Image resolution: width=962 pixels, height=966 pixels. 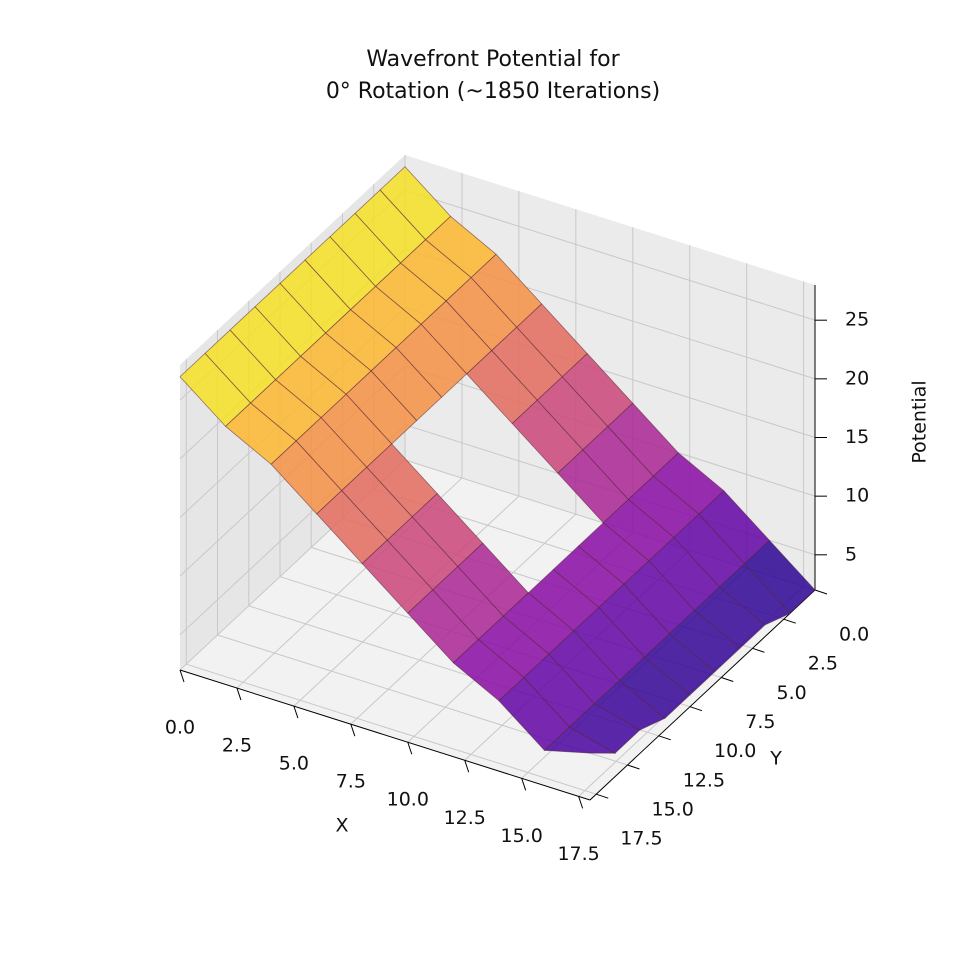 I want to click on y-axis-line, so click(x=702, y=695).